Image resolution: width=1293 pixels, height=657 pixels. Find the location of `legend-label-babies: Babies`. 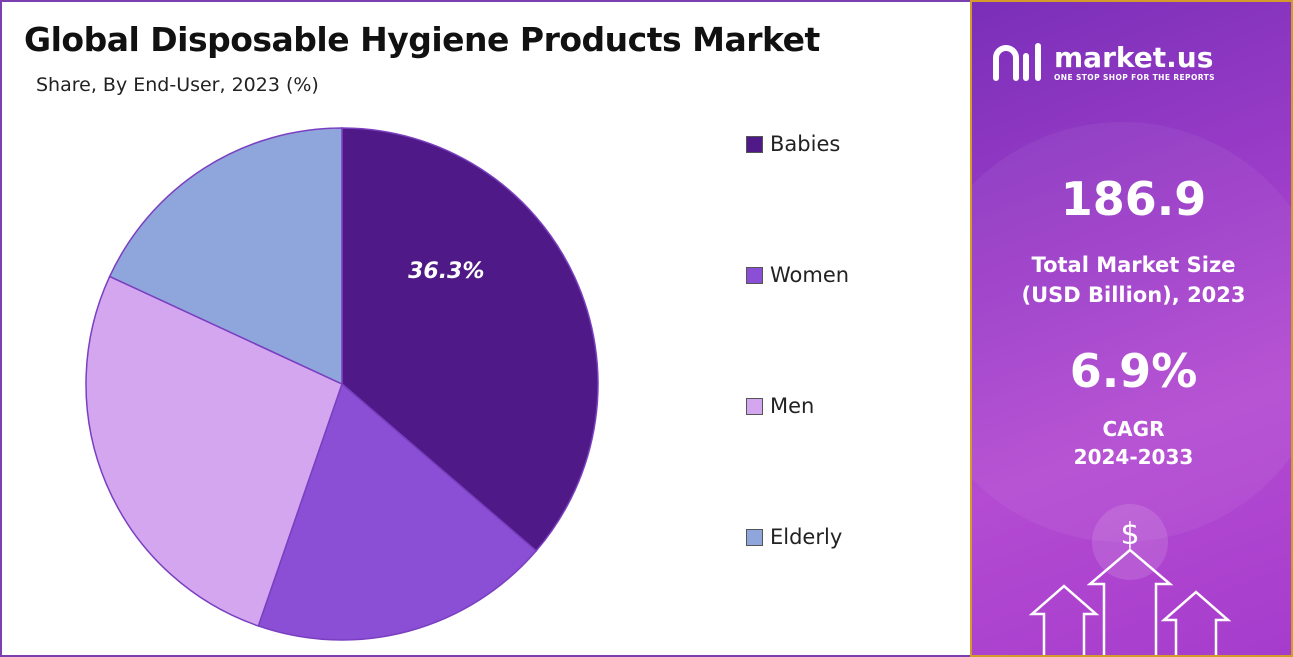

legend-label-babies: Babies is located at coordinates (805, 144).